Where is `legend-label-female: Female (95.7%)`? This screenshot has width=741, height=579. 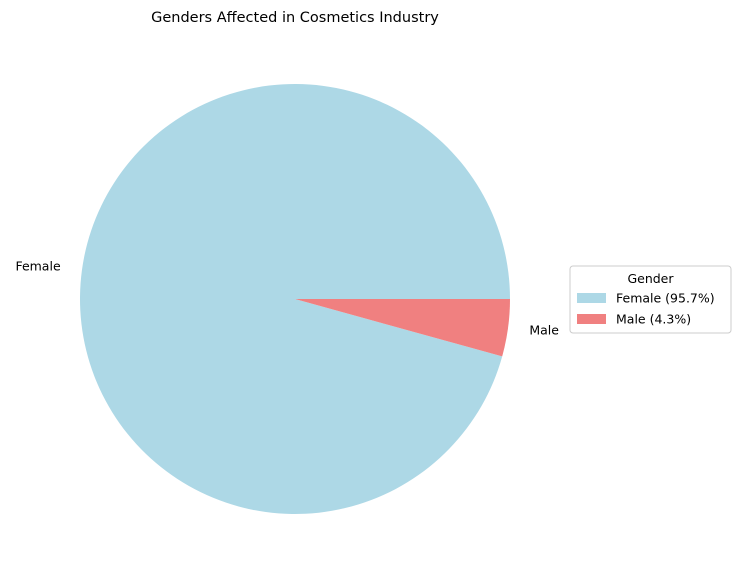 legend-label-female: Female (95.7%) is located at coordinates (665, 298).